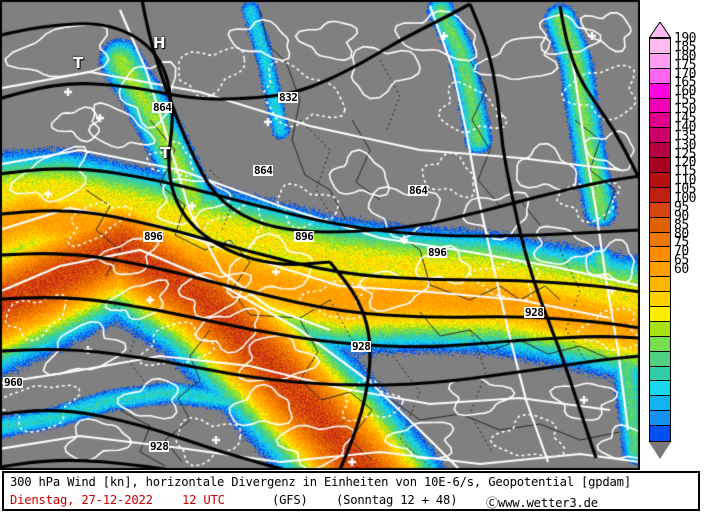  What do you see at coordinates (492, 503) in the screenshot?
I see `copyright-icon: Ⓒ` at bounding box center [492, 503].